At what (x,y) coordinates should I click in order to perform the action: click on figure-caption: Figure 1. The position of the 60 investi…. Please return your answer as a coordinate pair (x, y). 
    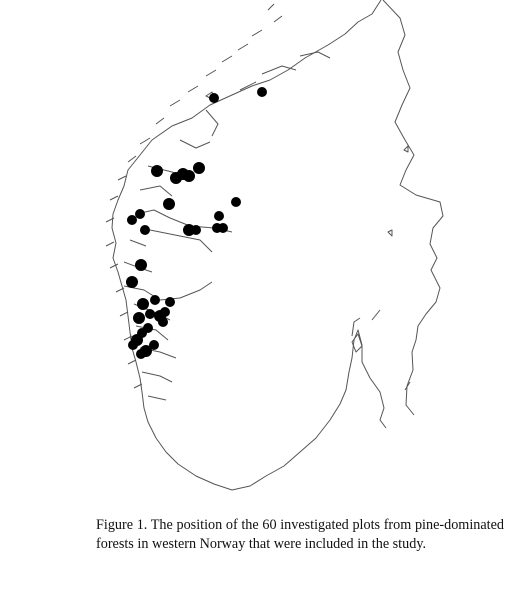
    Looking at the image, I should click on (300, 534).